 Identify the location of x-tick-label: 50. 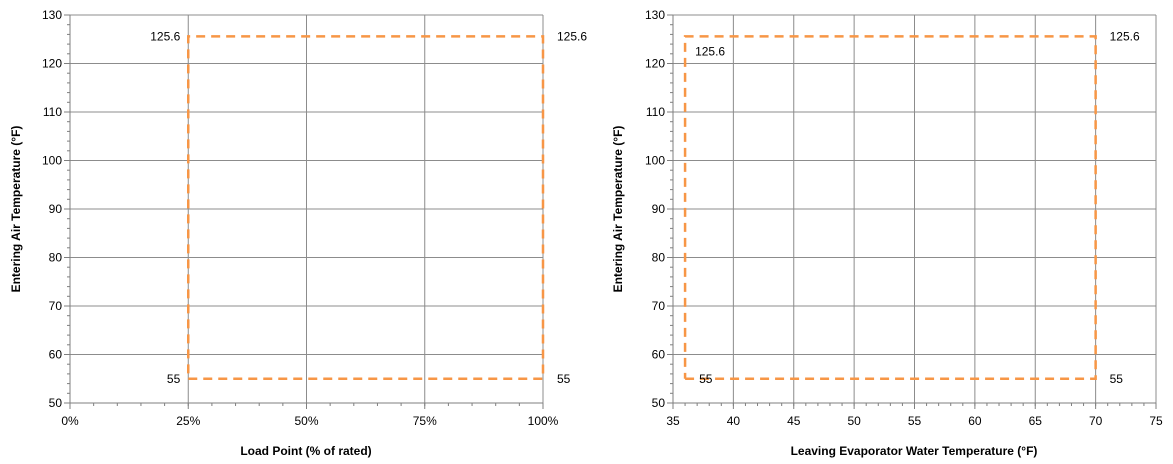
(854, 421).